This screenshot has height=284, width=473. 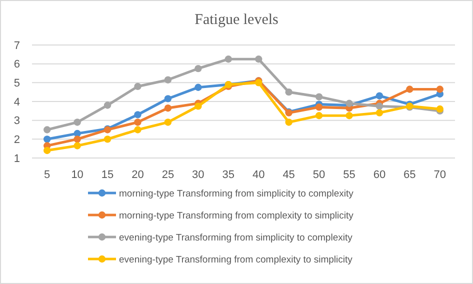 What do you see at coordinates (198, 175) in the screenshot?
I see `x-tick-label: 30` at bounding box center [198, 175].